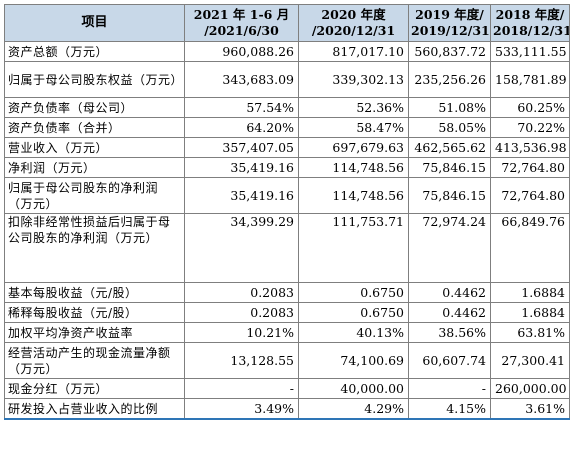 The height and width of the screenshot is (454, 573). Describe the element at coordinates (530, 127) in the screenshot. I see `cell-2018: 70.22%` at that location.